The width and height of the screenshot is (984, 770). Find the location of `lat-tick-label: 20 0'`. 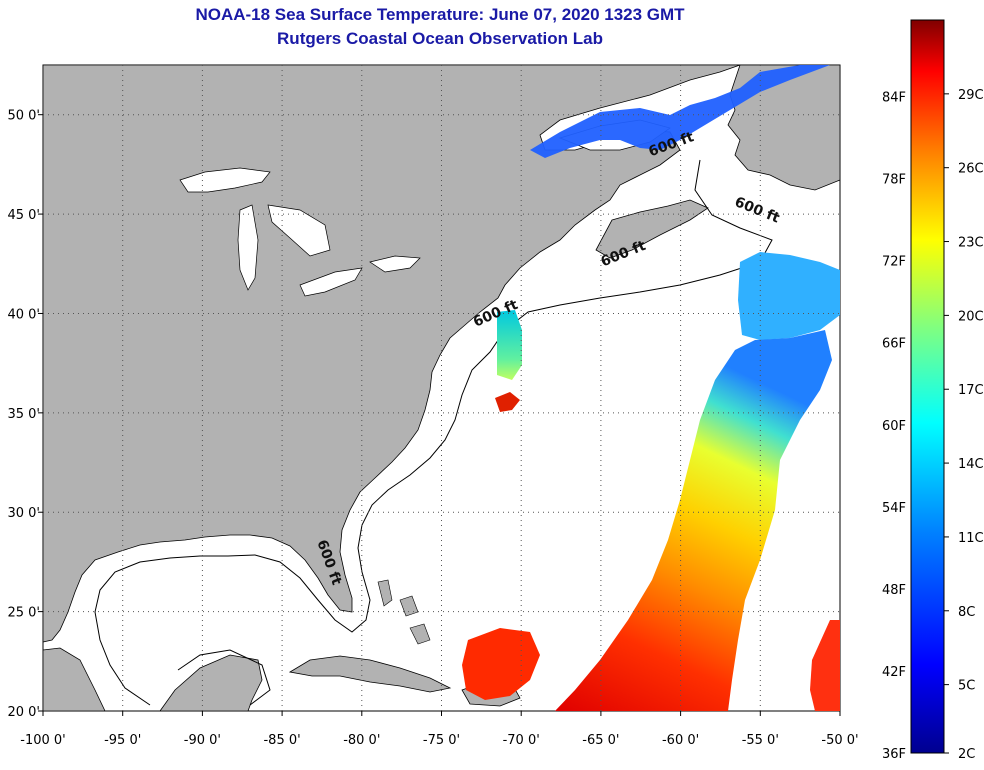

lat-tick-label: 20 0' is located at coordinates (23, 712).